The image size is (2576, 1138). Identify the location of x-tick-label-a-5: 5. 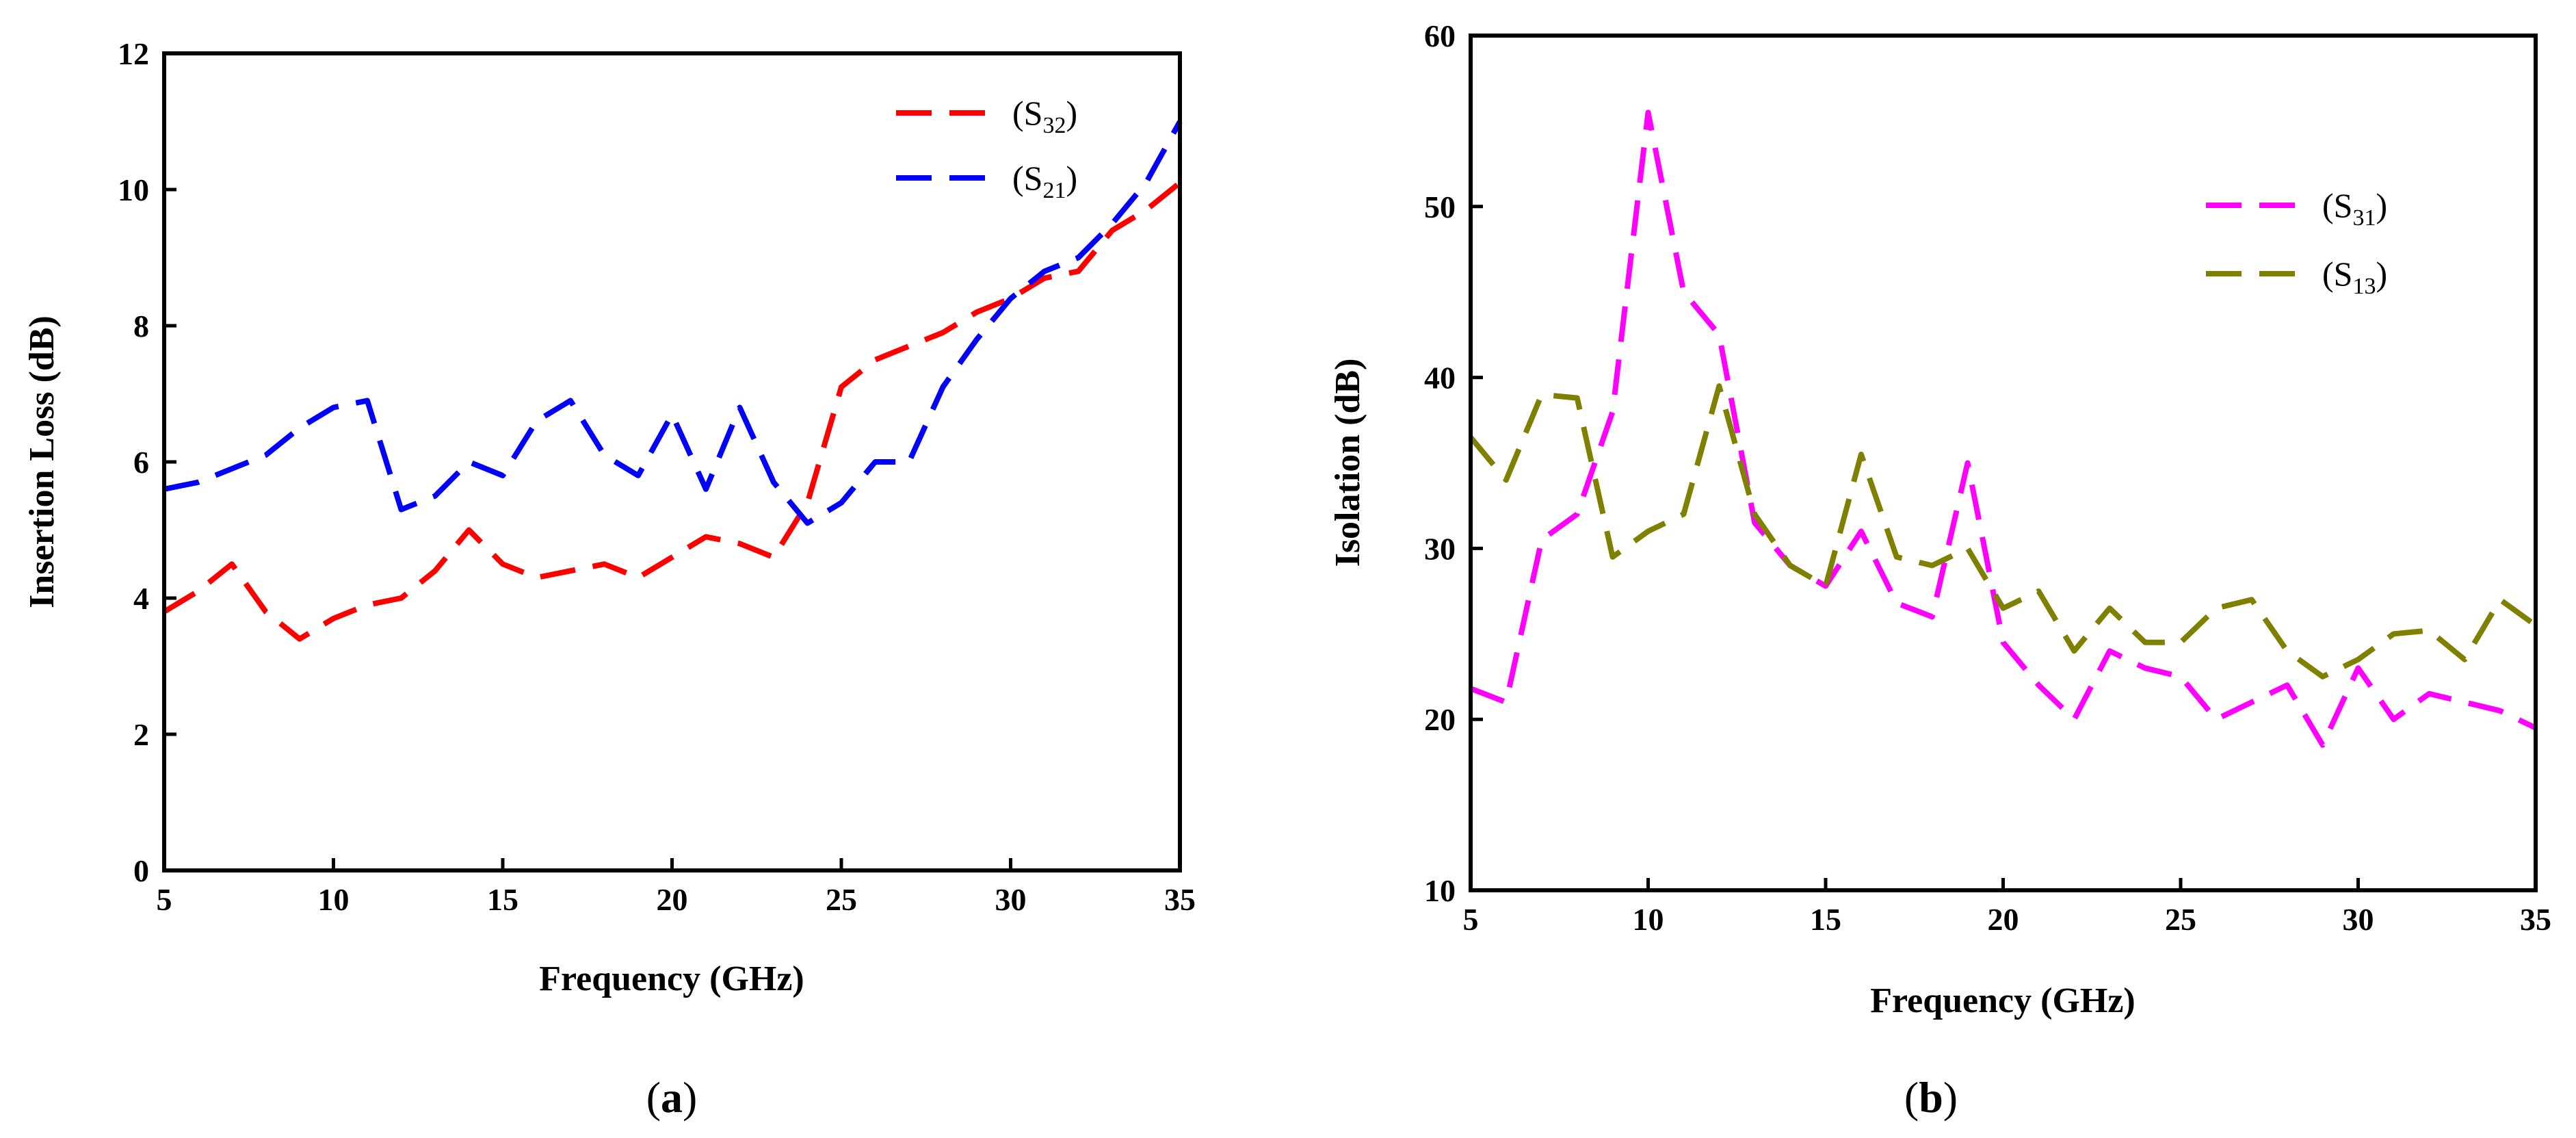
(164, 899).